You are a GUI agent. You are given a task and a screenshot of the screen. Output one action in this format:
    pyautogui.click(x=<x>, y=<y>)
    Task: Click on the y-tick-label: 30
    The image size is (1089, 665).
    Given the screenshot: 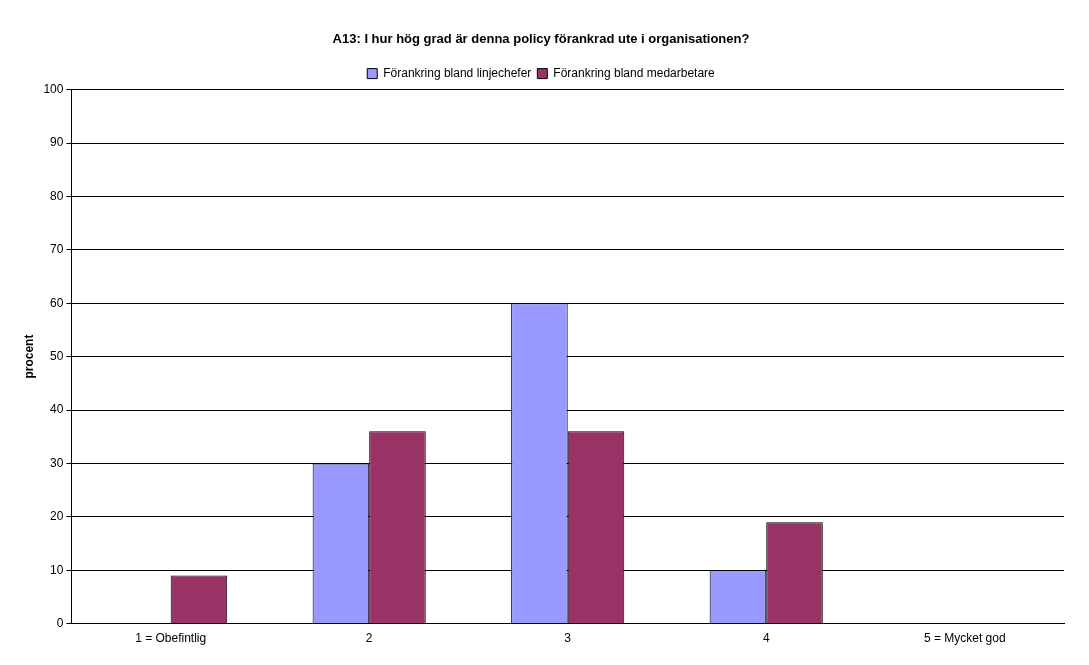 What is the action you would take?
    pyautogui.click(x=57, y=462)
    